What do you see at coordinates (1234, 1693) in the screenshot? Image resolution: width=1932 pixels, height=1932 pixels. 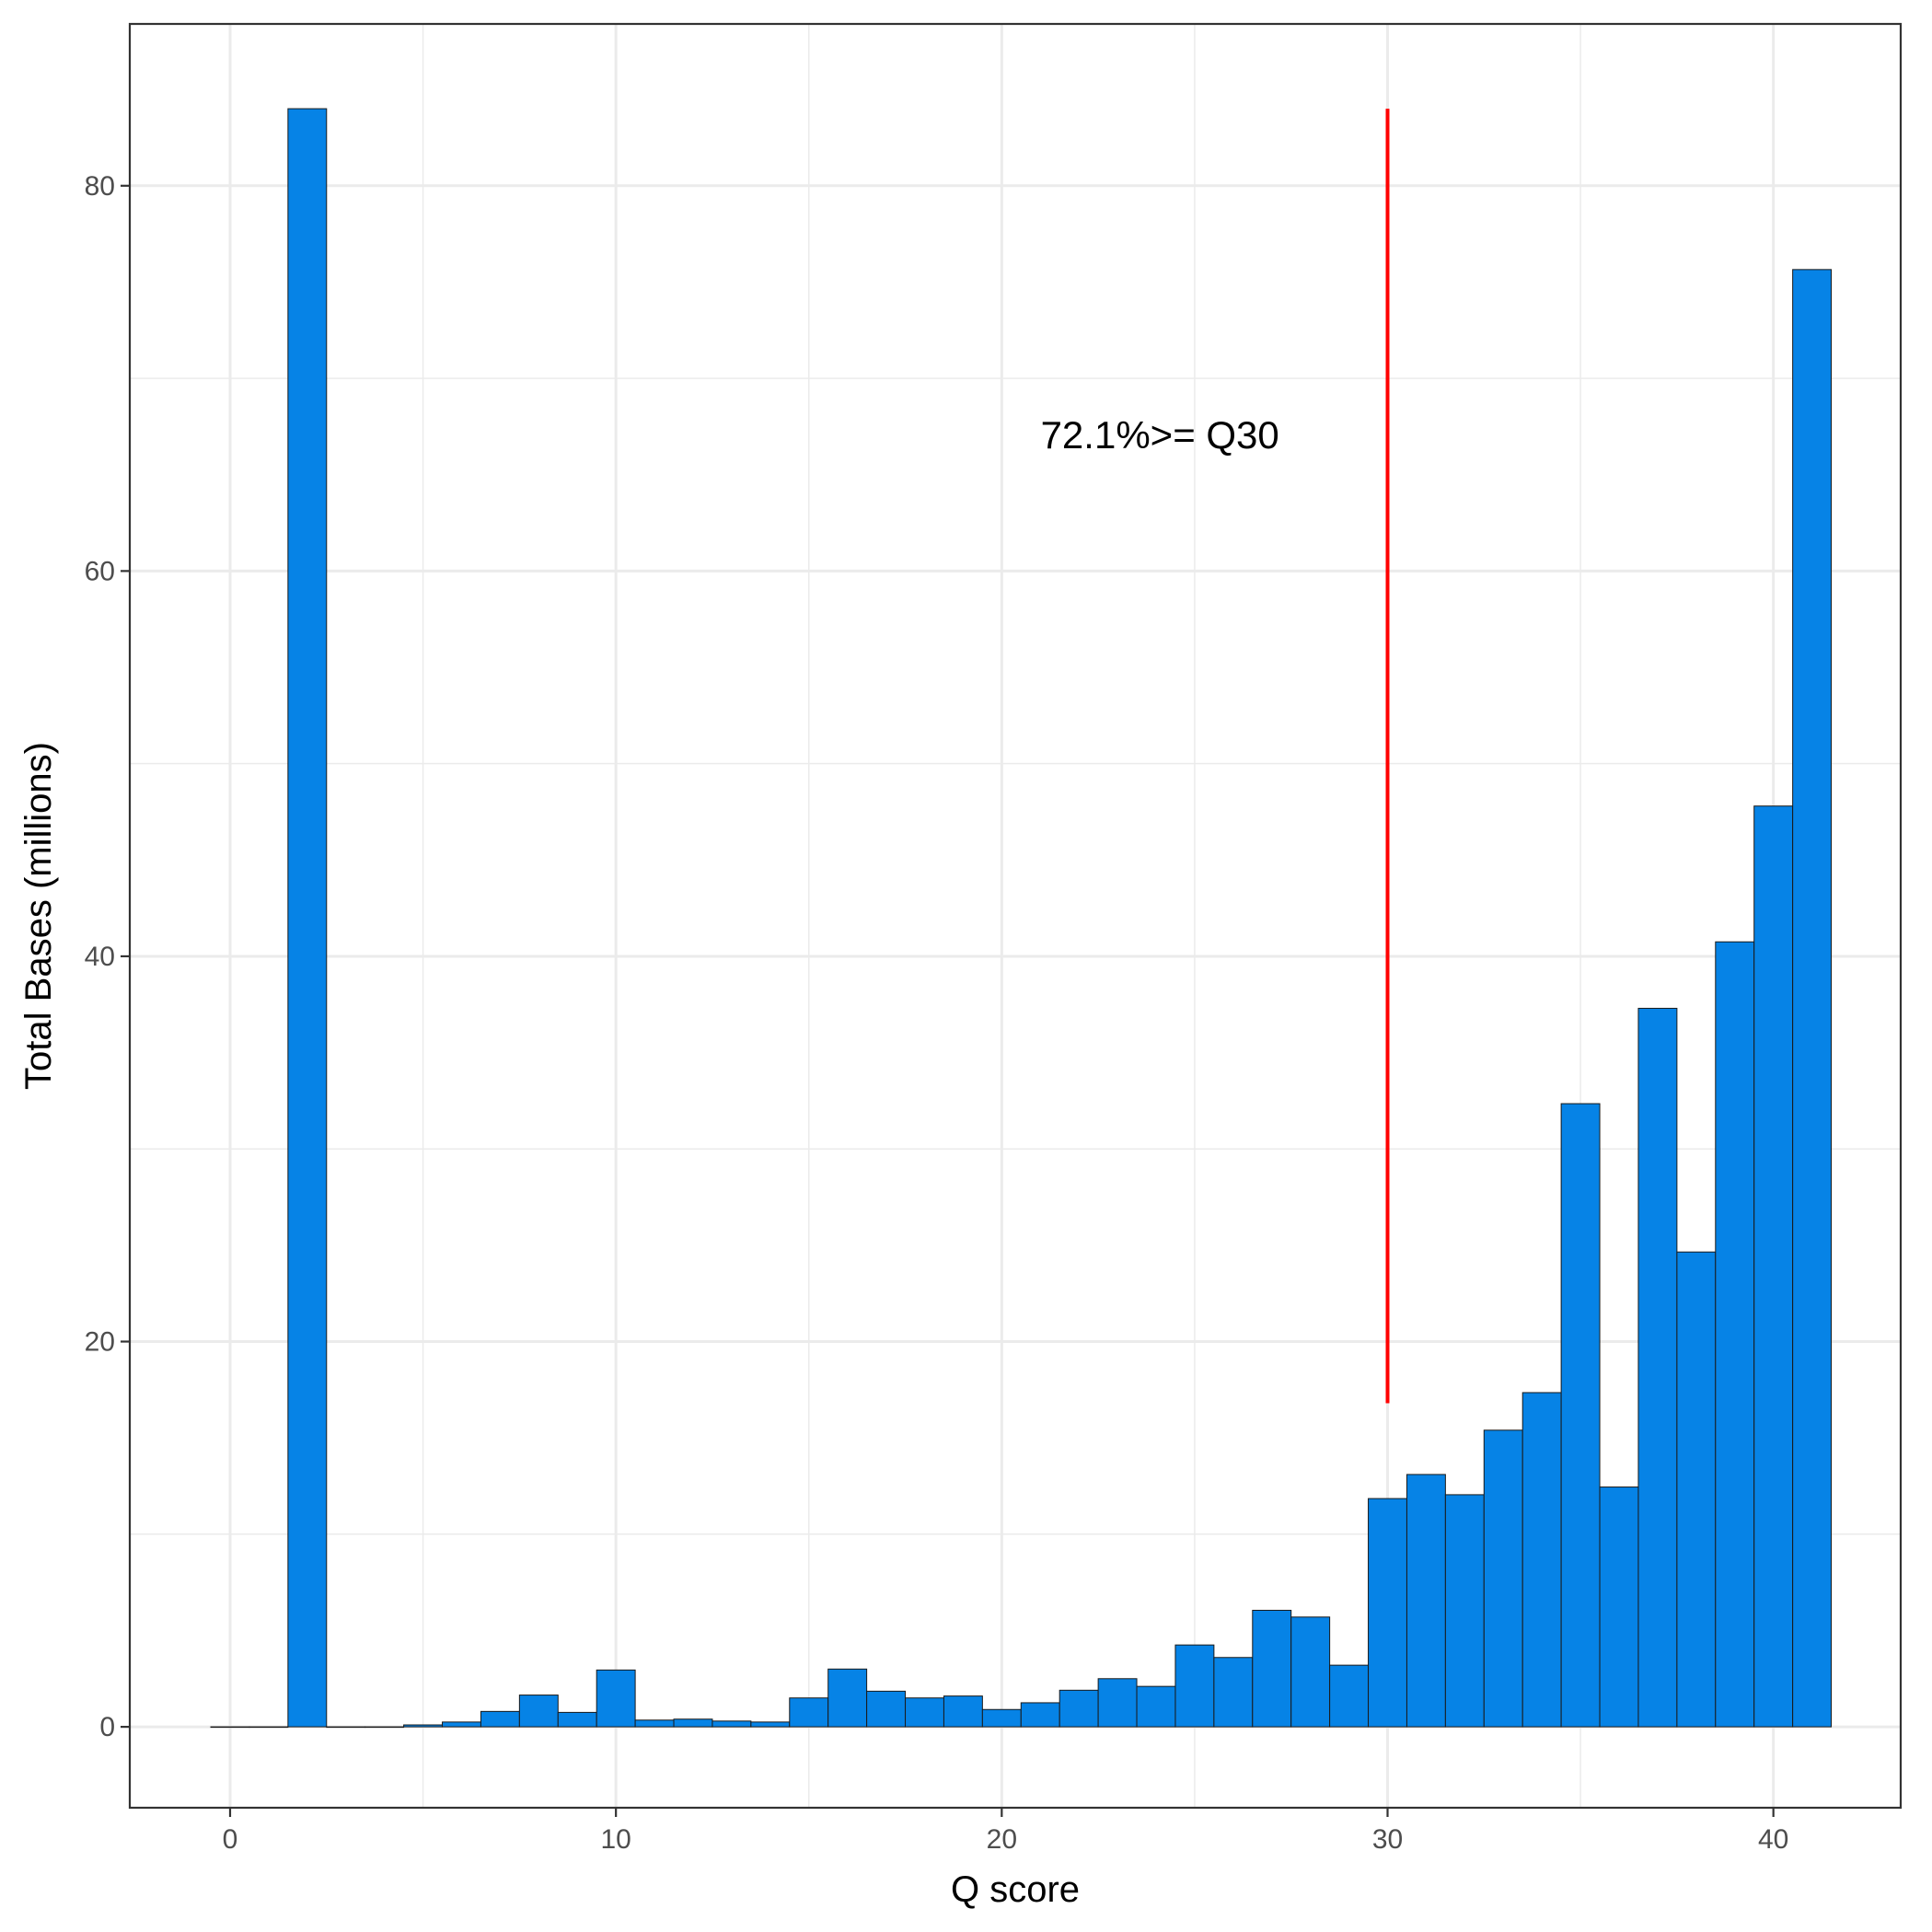 I see `bar-q26` at bounding box center [1234, 1693].